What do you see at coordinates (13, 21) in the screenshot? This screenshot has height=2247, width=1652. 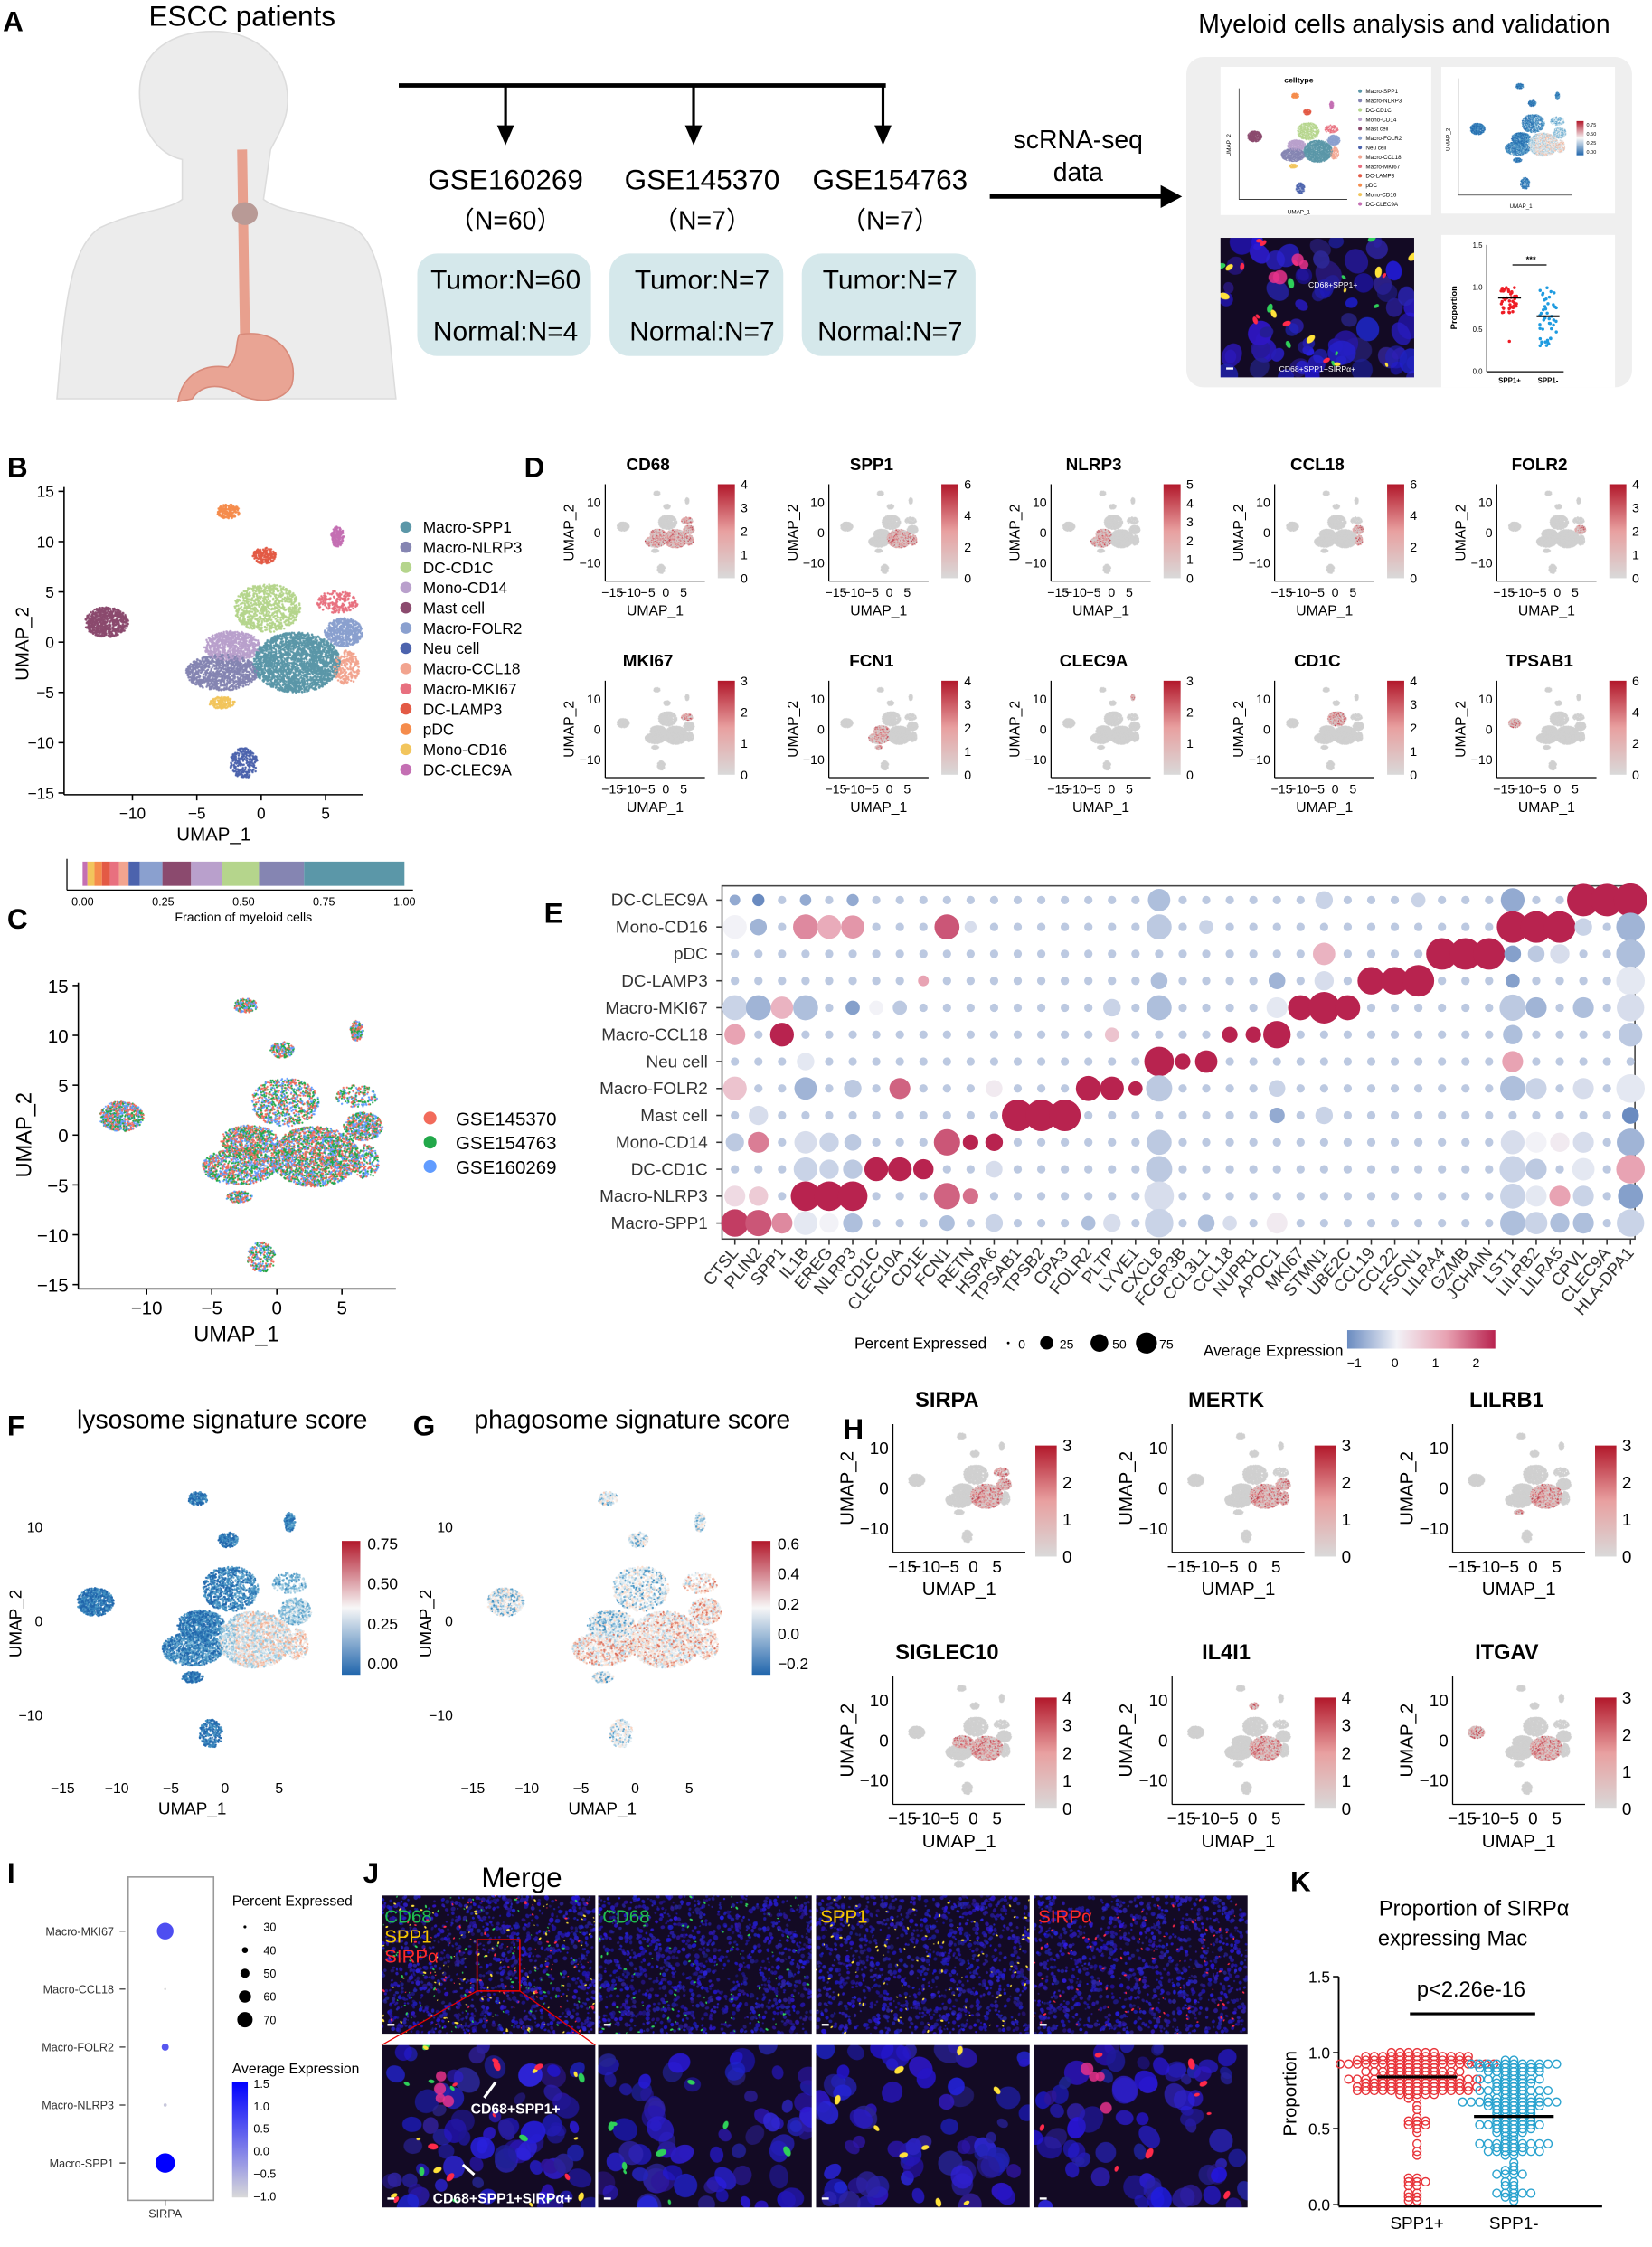 I see `panel-label-a: A` at bounding box center [13, 21].